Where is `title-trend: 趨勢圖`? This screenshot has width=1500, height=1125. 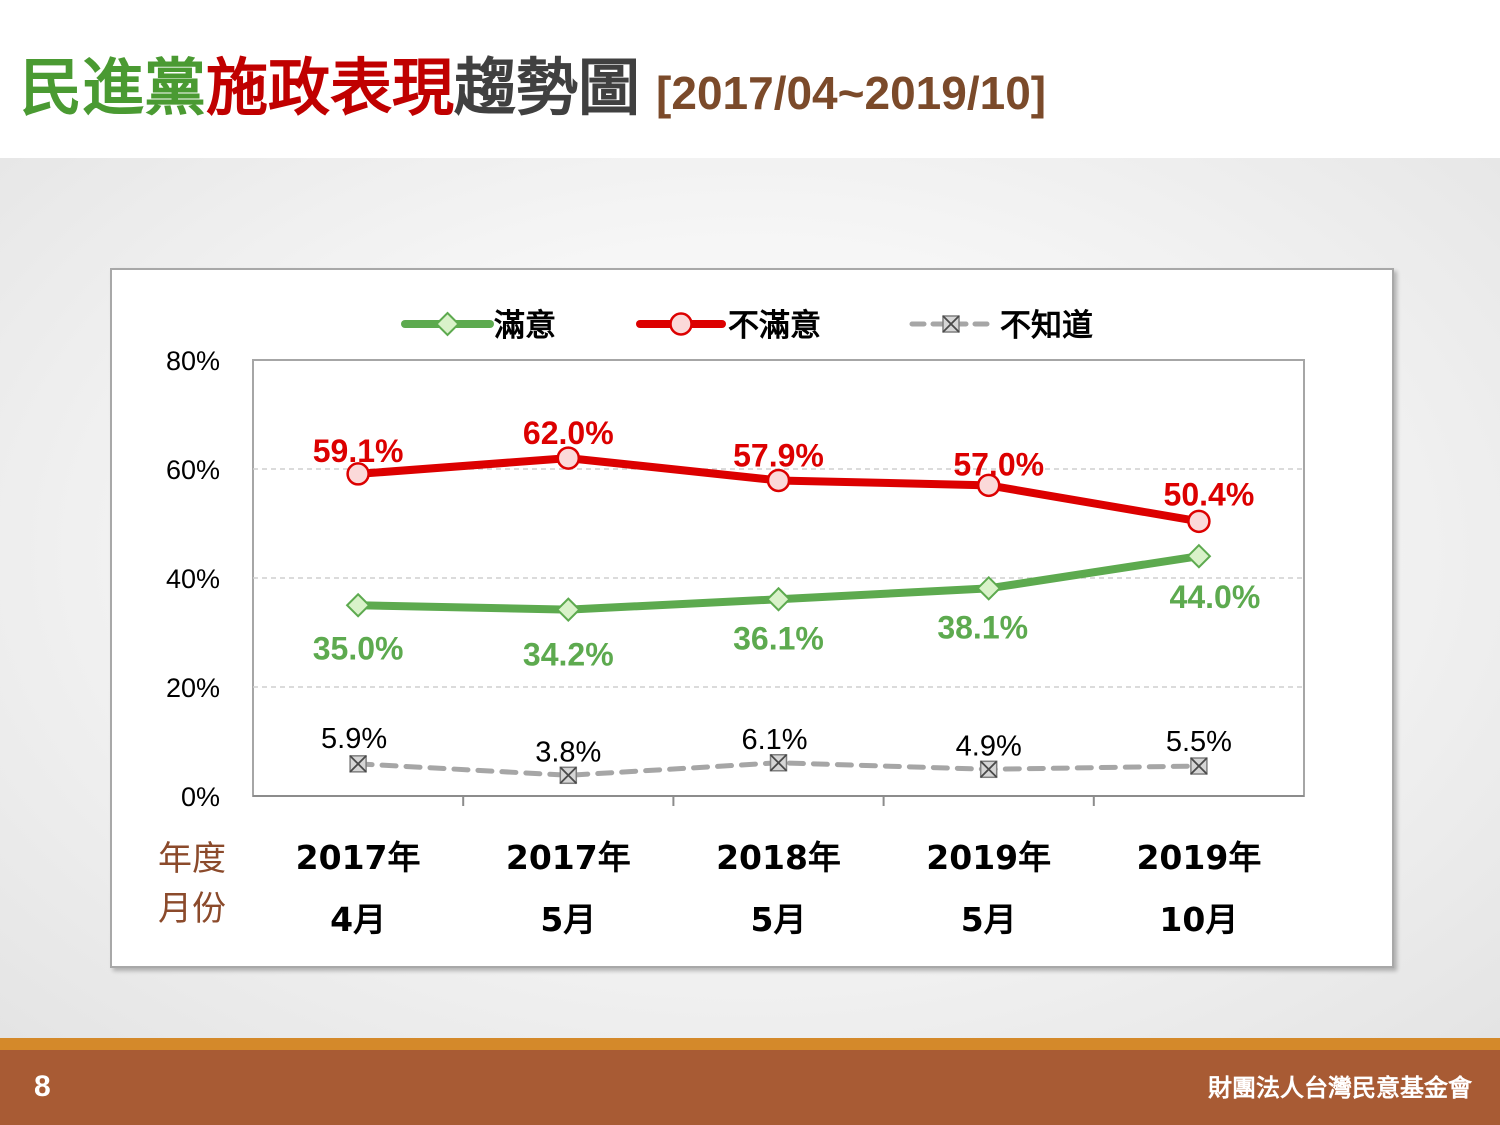
title-trend: 趨勢圖 is located at coordinates (547, 87).